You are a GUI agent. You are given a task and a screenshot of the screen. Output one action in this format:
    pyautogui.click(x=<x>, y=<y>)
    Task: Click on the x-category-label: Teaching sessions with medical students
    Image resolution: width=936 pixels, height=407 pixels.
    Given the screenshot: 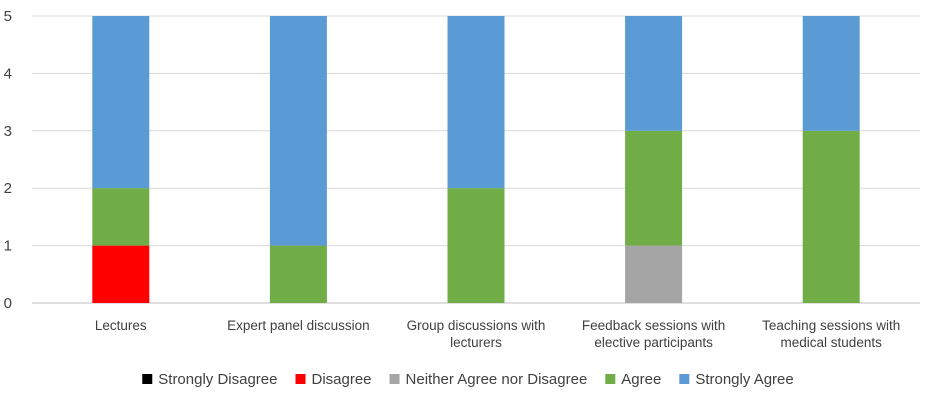 What is the action you would take?
    pyautogui.click(x=831, y=334)
    